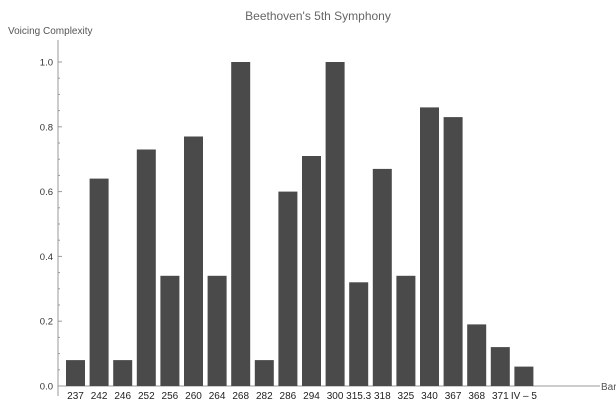 The image size is (616, 403). I want to click on y-ticks: 0.0 0.2 0.4 0.6 0.8 1.0, so click(51, 225).